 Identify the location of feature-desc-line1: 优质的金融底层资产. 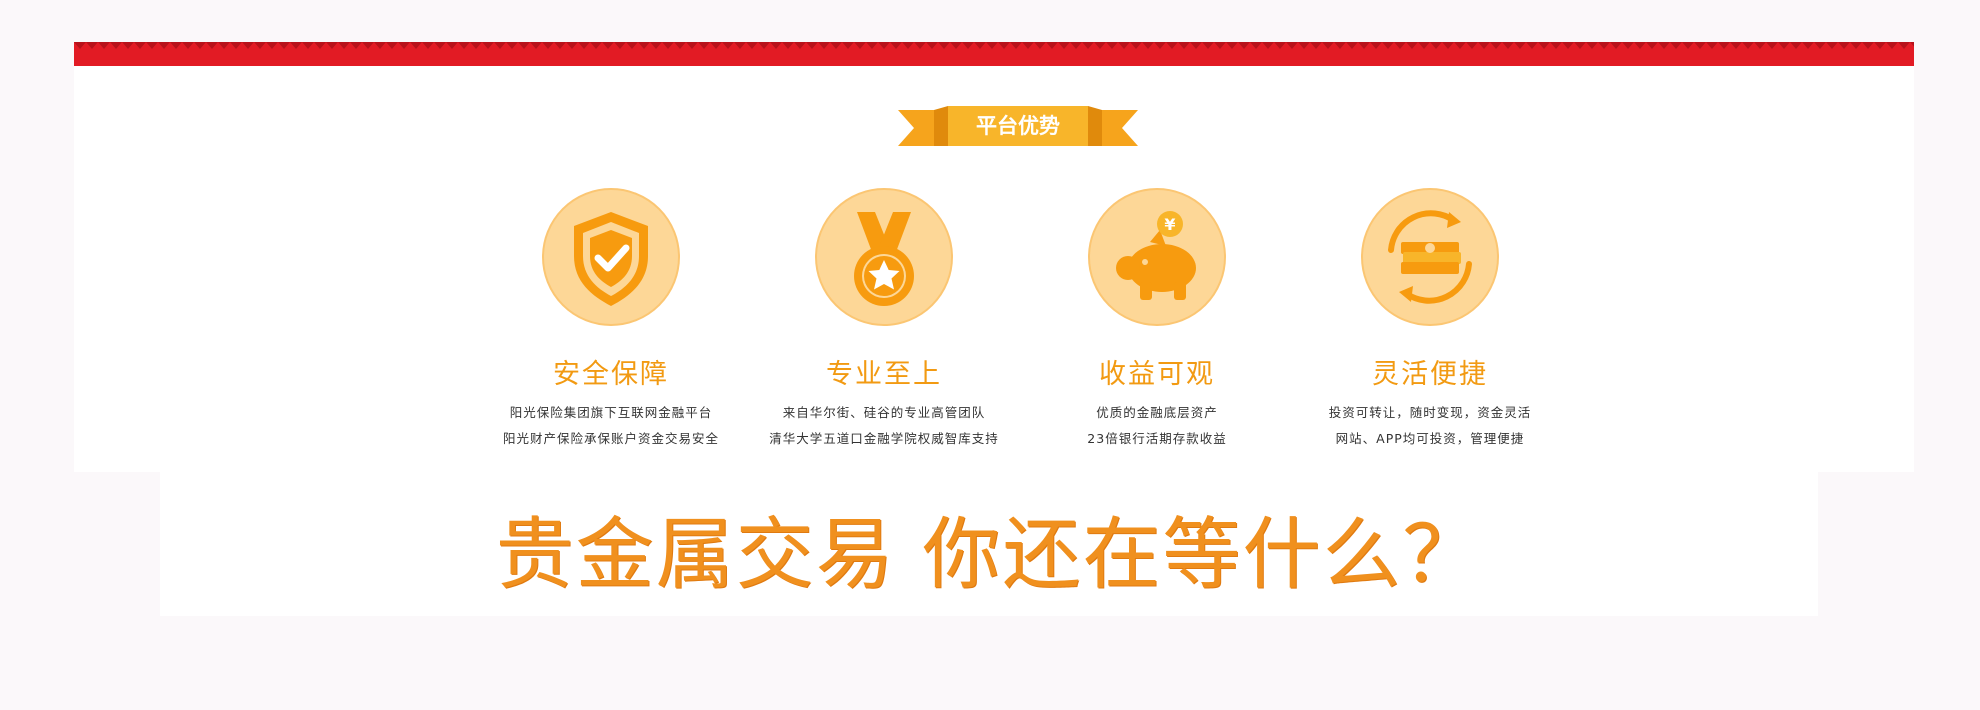
(1157, 412).